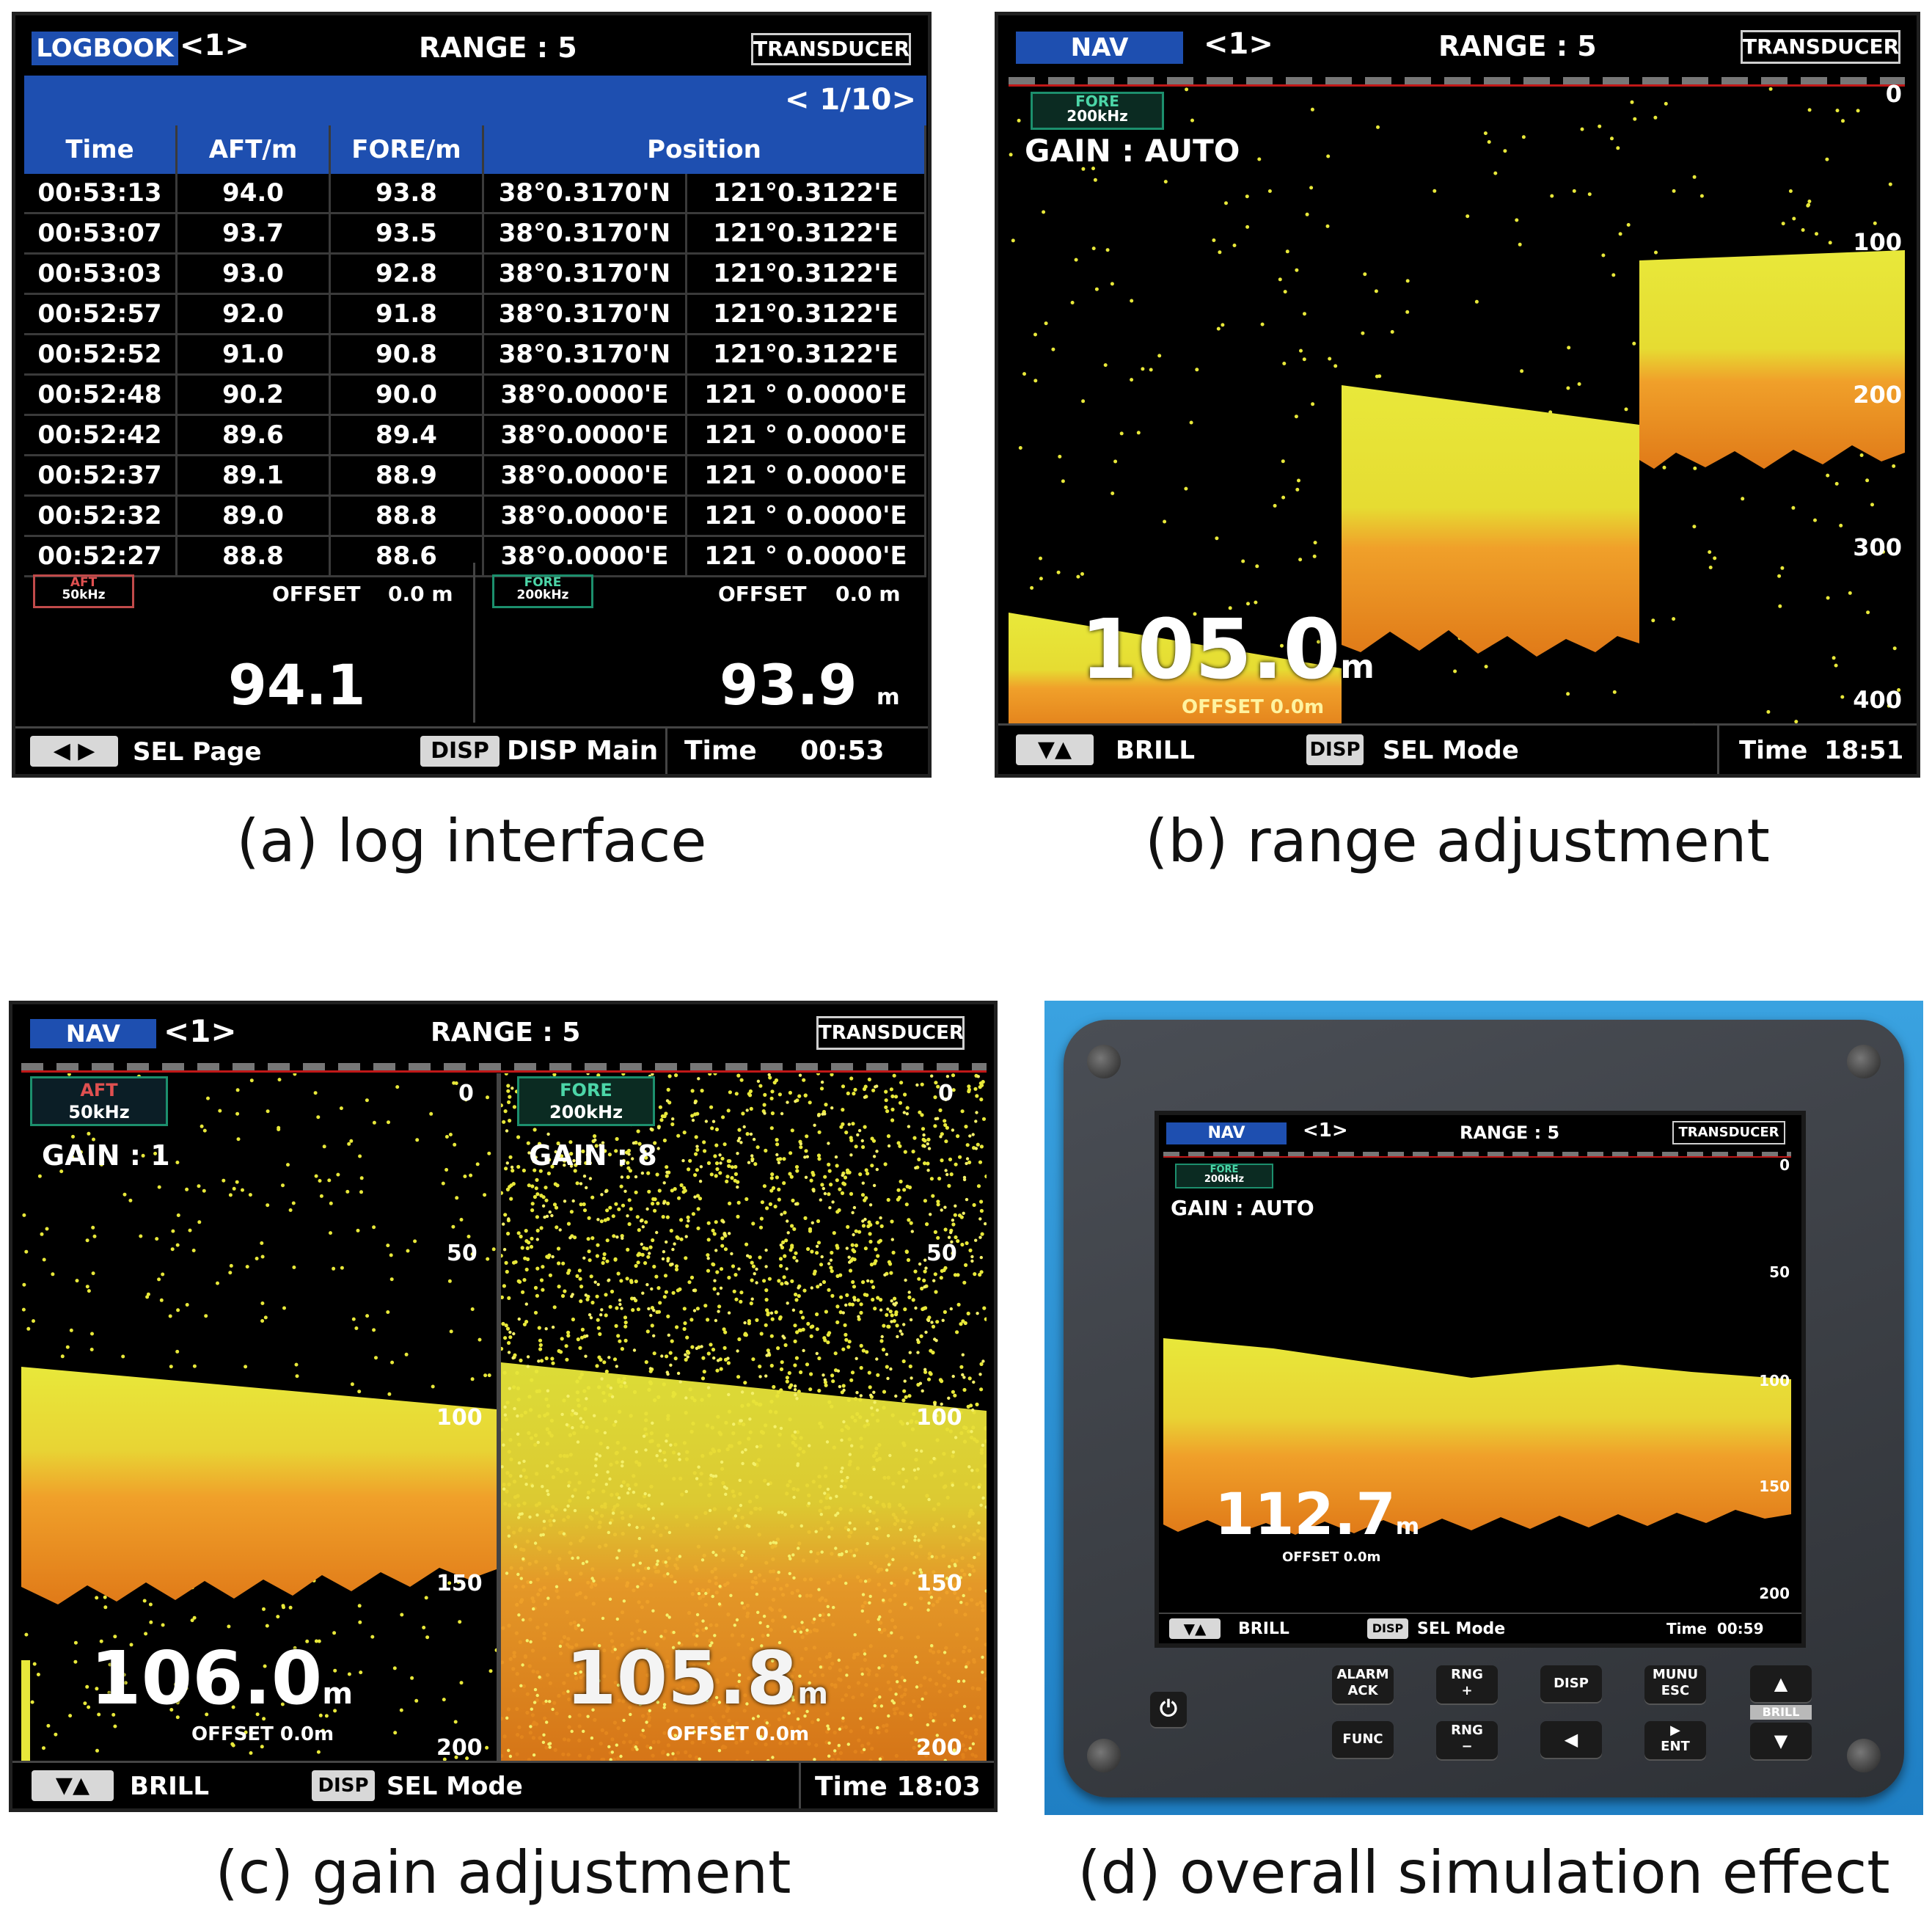  What do you see at coordinates (74, 751) in the screenshot?
I see `page-arrows-button: ◀ ▶` at bounding box center [74, 751].